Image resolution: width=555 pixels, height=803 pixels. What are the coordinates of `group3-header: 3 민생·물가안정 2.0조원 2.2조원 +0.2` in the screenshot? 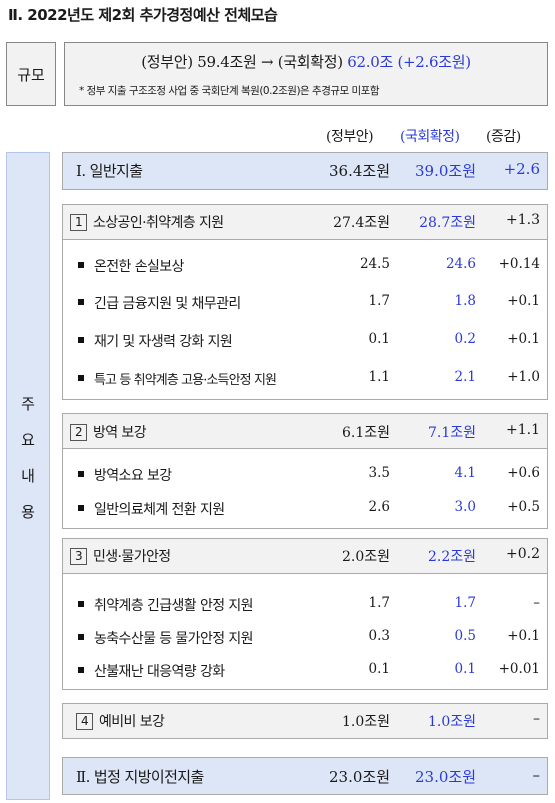 It's located at (305, 556).